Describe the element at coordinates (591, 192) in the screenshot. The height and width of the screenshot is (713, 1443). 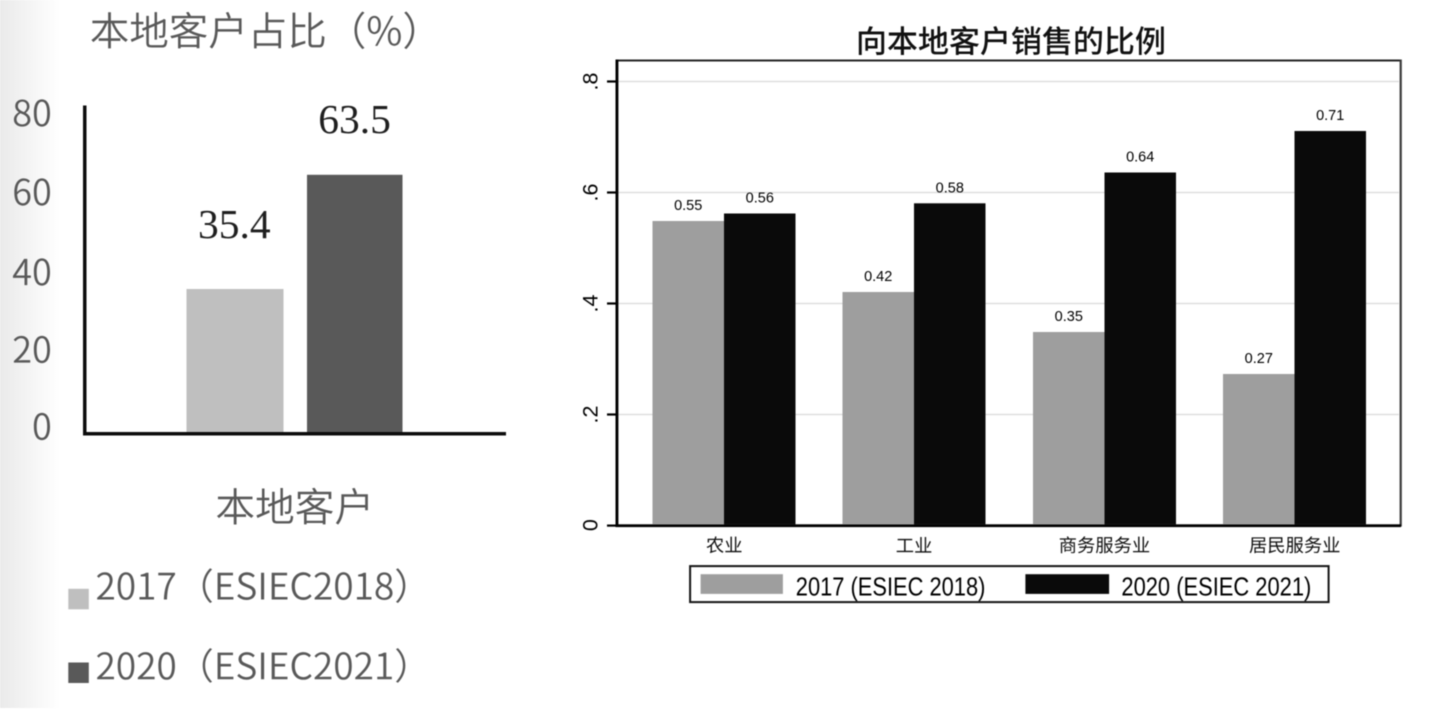
I see `svg-text: .6` at that location.